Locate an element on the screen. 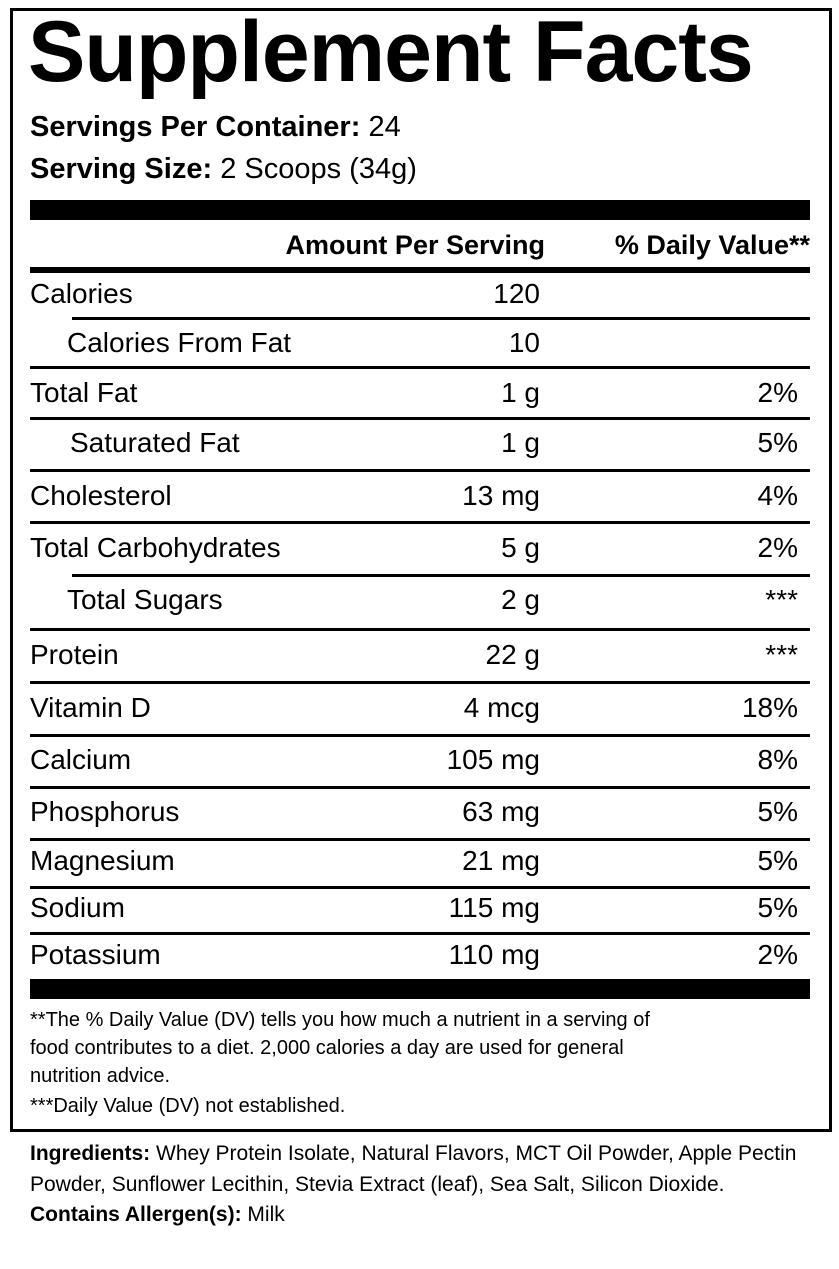 The height and width of the screenshot is (1269, 839). thick-divider-top is located at coordinates (420, 210).